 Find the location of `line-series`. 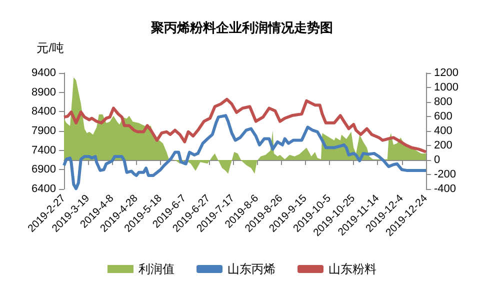

line-series is located at coordinates (245, 126).